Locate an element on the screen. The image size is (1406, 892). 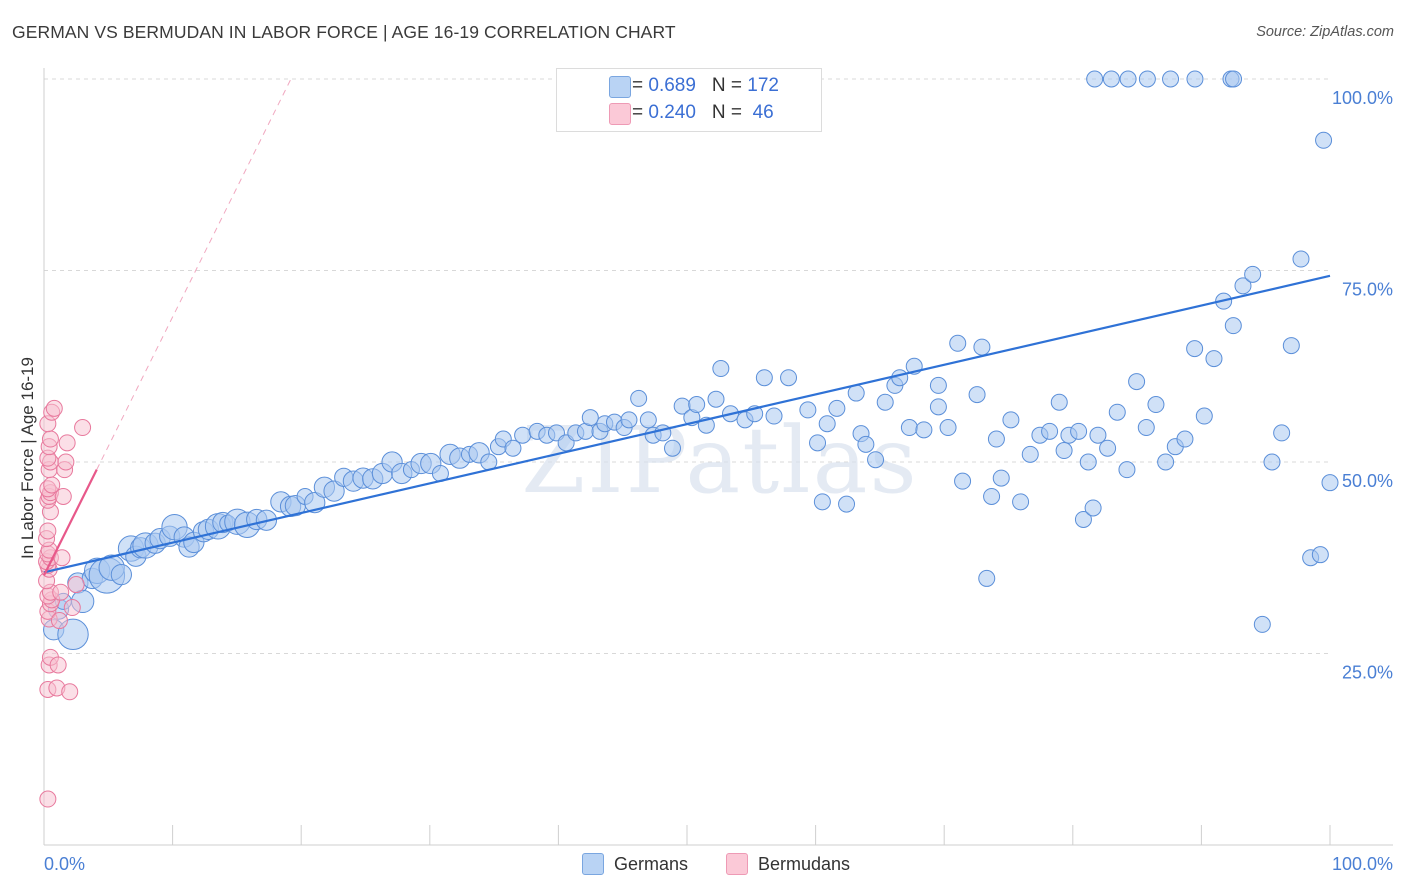
legend-row-bermudans: R = 0.240 N = 46 is located at coordinates (678, 113).